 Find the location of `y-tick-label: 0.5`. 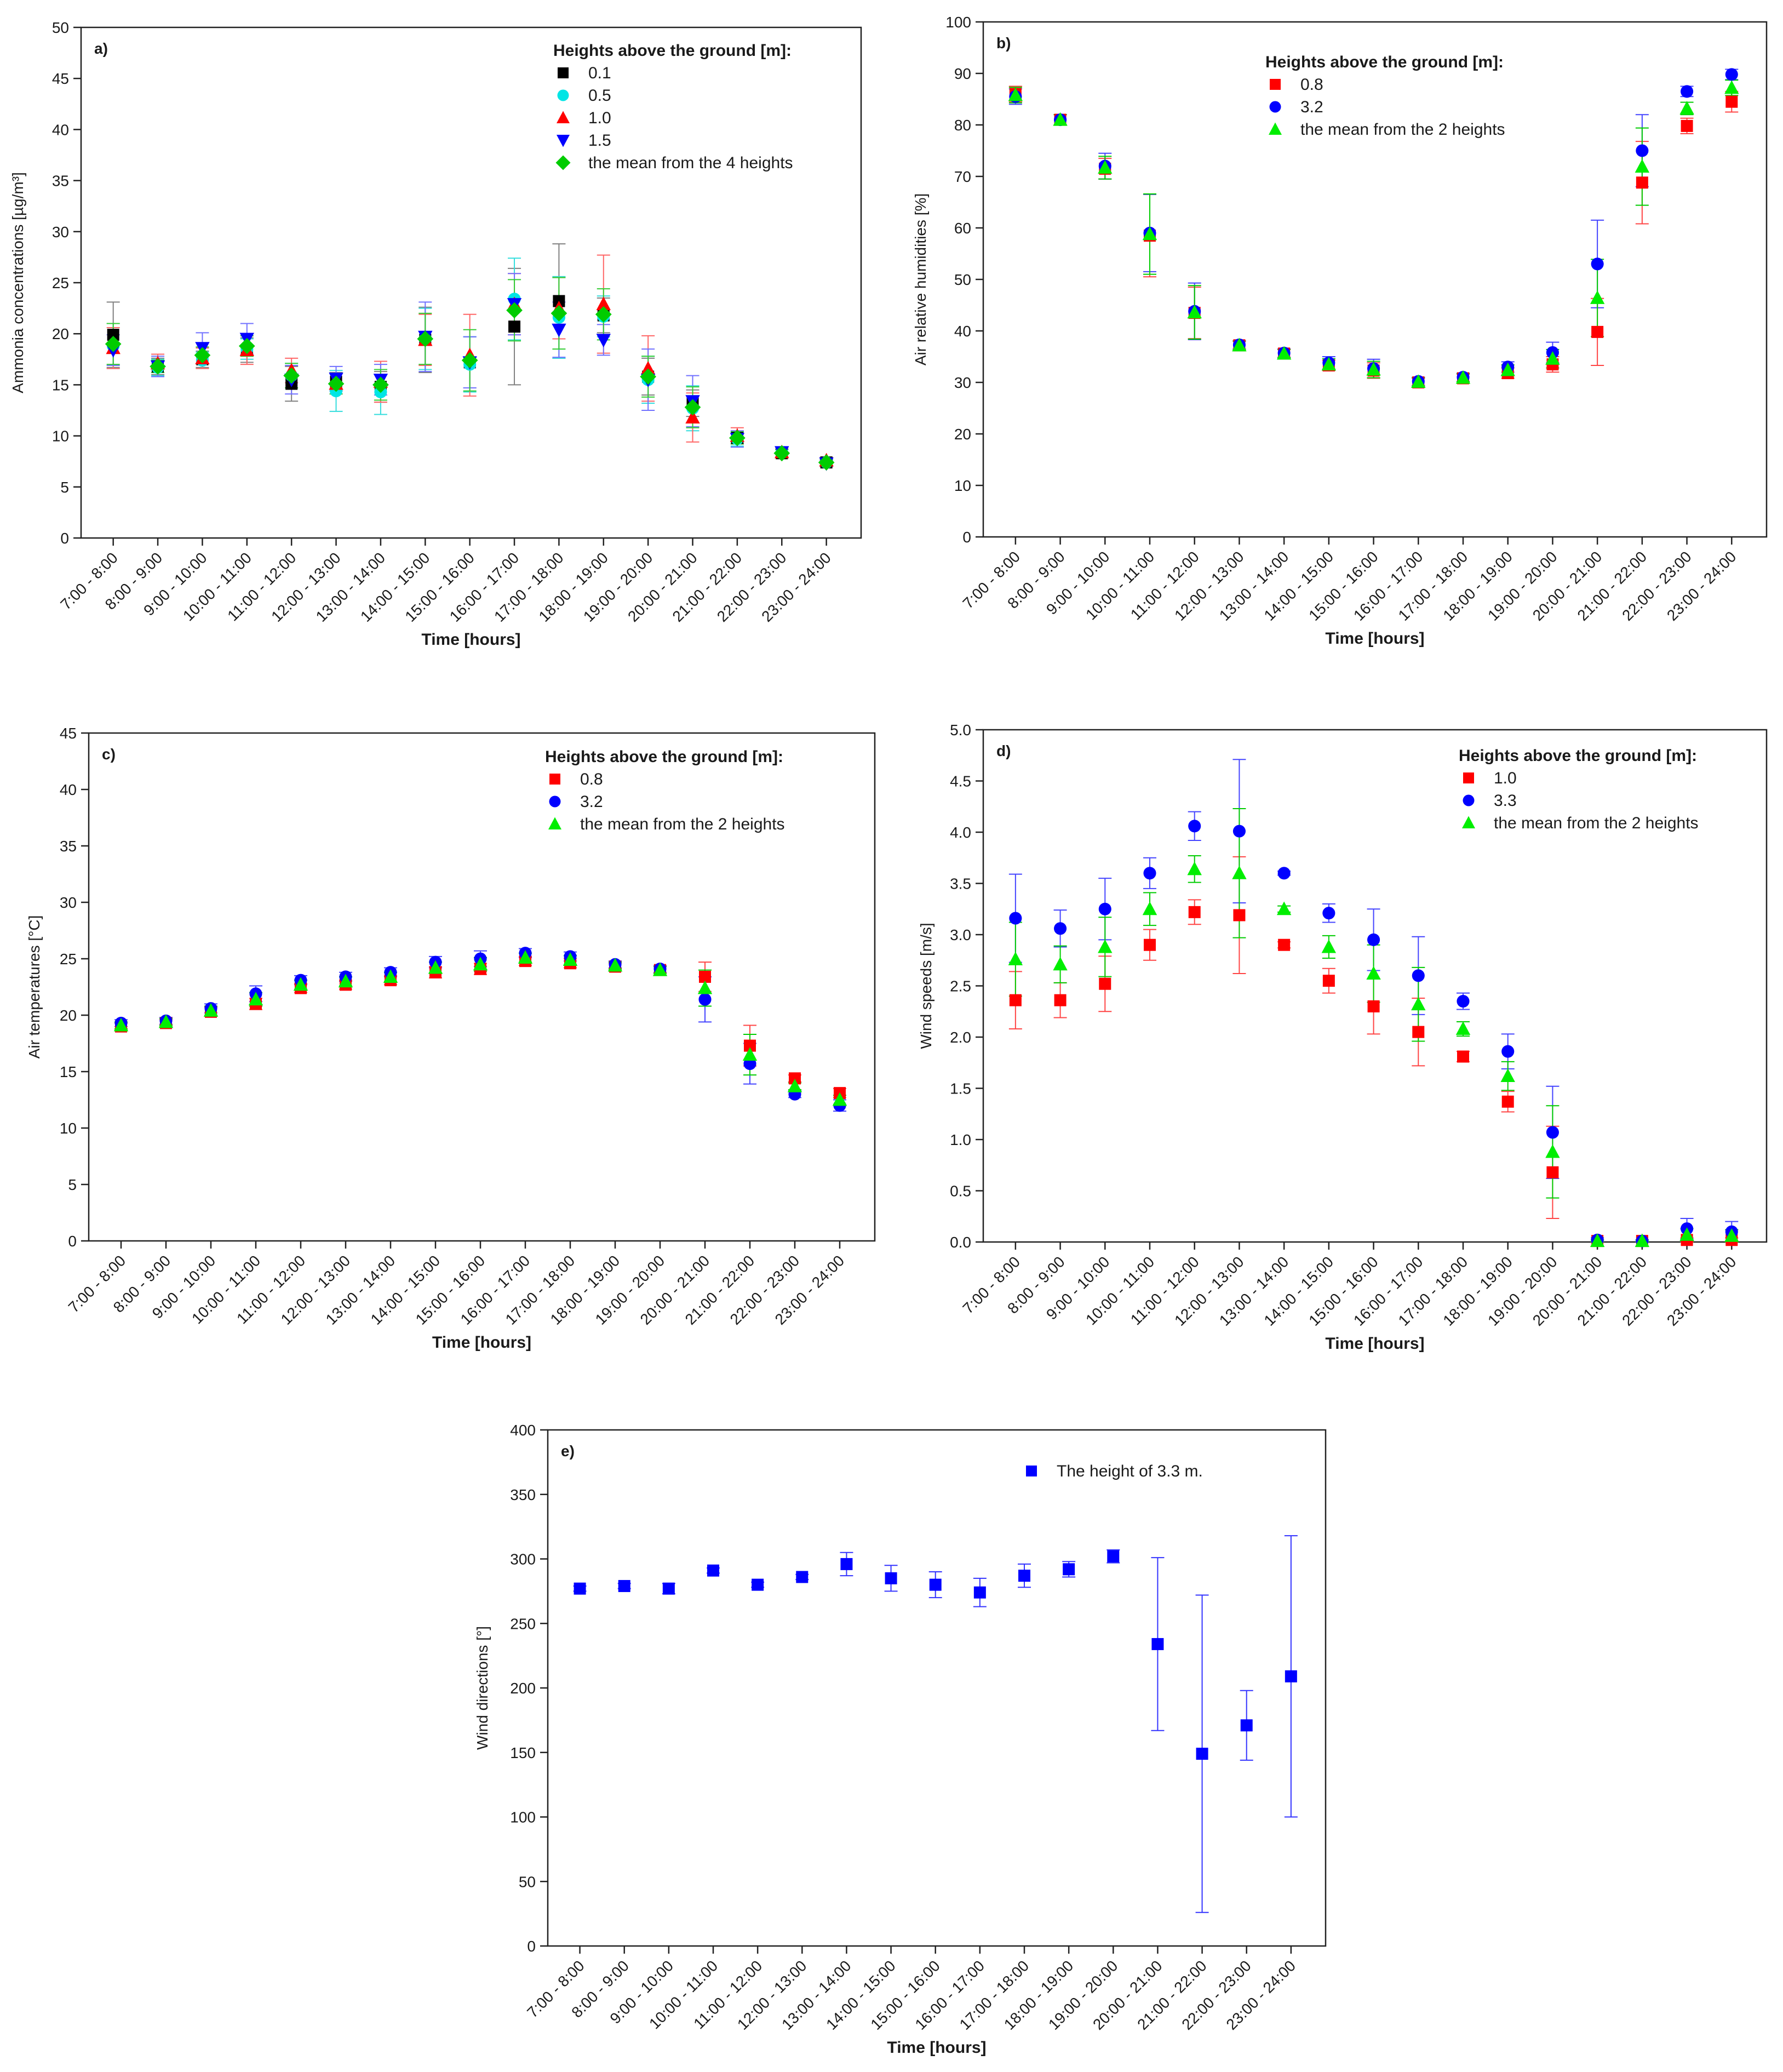

y-tick-label: 0.5 is located at coordinates (960, 1191).